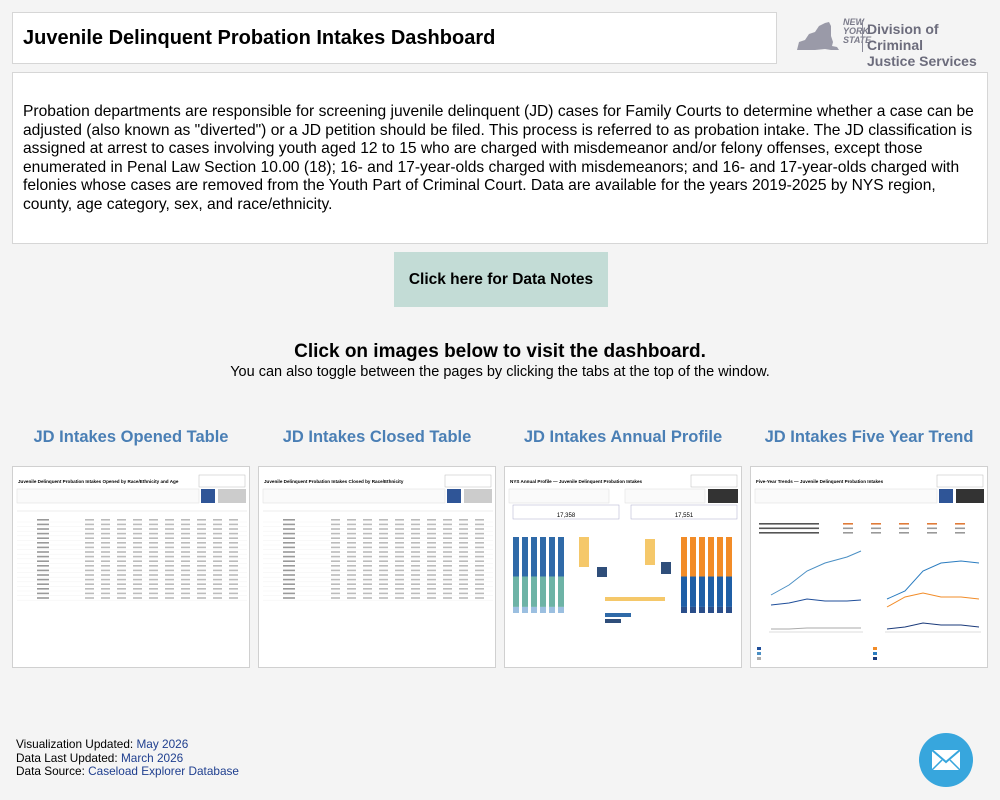 The image size is (1000, 800). Describe the element at coordinates (862, 528) in the screenshot. I see `thumb-trend-table` at that location.